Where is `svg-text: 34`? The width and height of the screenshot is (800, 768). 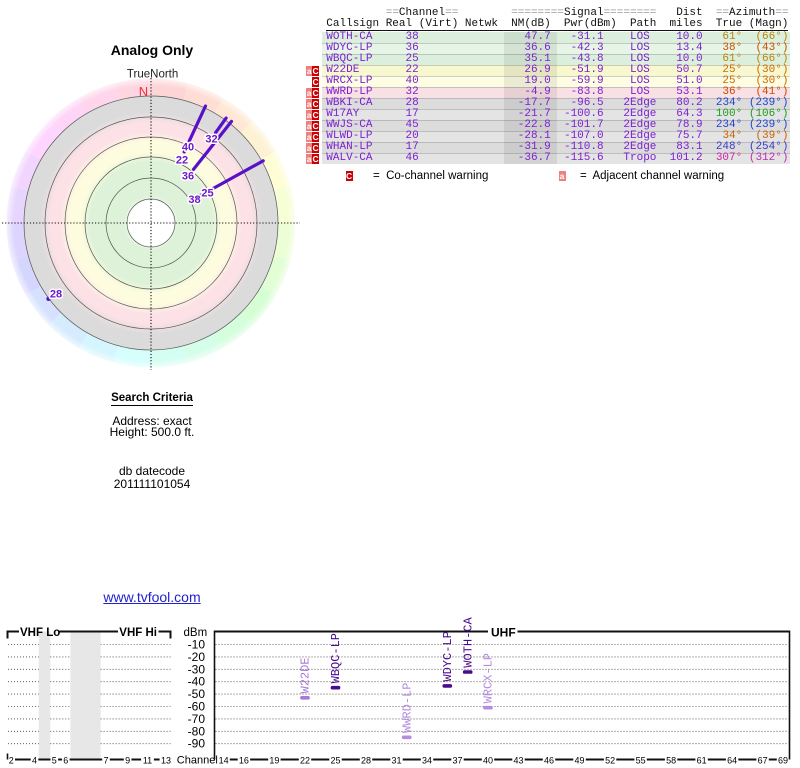 svg-text: 34 is located at coordinates (427, 761).